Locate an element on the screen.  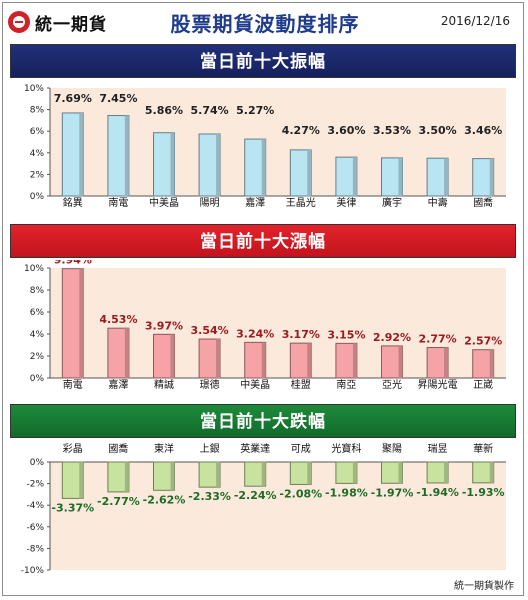
data-label: 3.46% is located at coordinates (483, 130).